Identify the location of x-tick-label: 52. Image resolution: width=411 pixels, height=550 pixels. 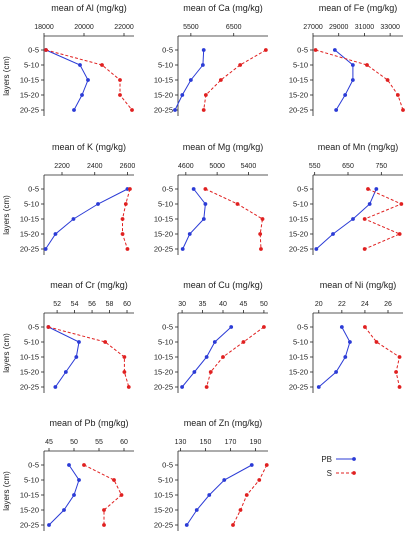
(57, 304).